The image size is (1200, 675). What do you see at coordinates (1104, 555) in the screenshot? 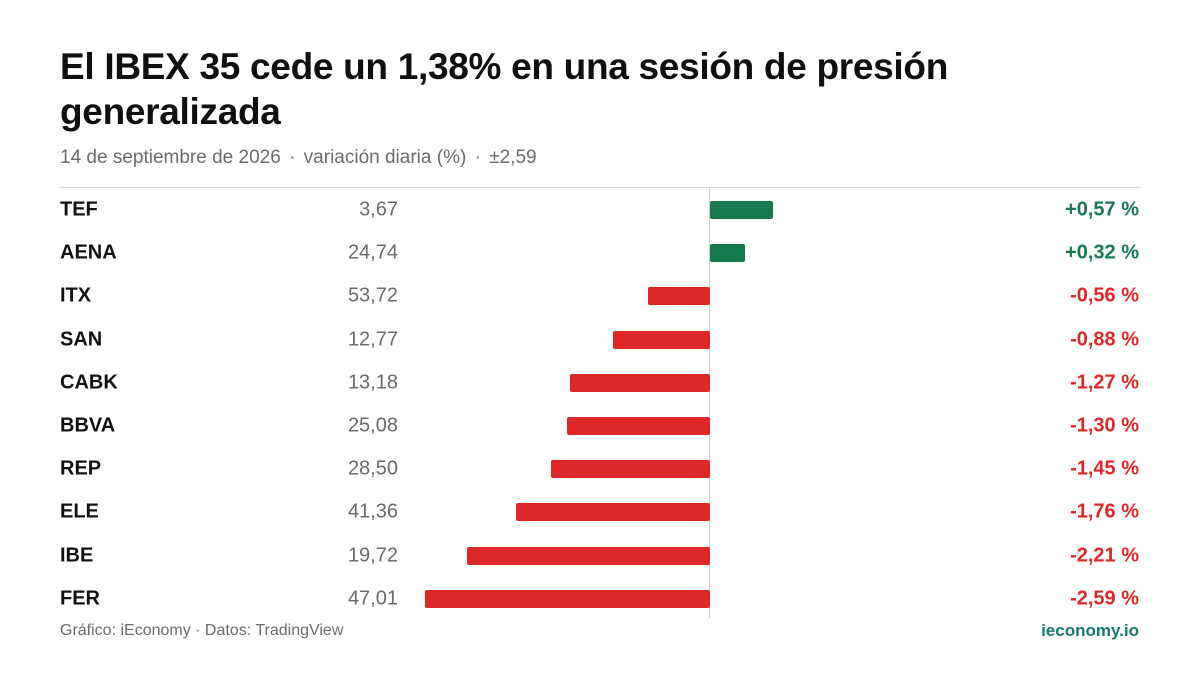
I see `change-label: -2,21 %` at bounding box center [1104, 555].